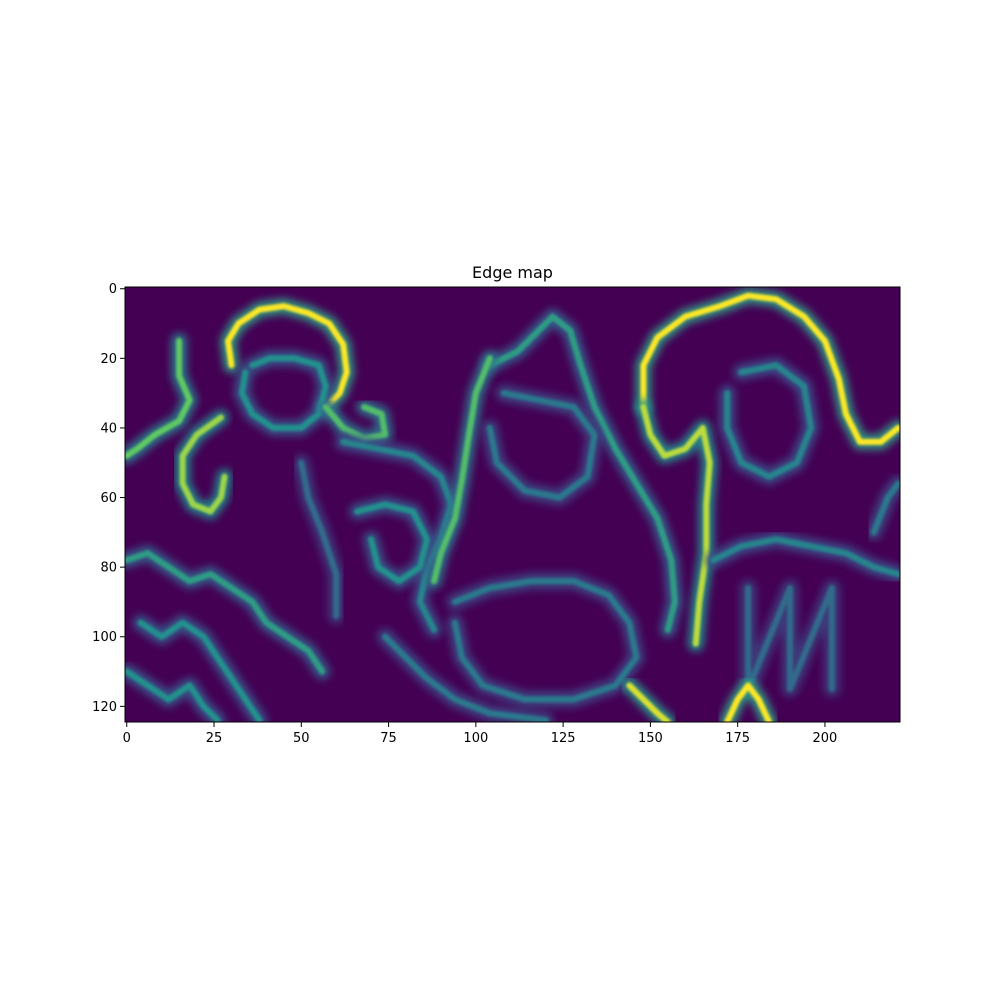 The image size is (1000, 1000). Describe the element at coordinates (512, 272) in the screenshot. I see `chart-title: Edge map` at that location.